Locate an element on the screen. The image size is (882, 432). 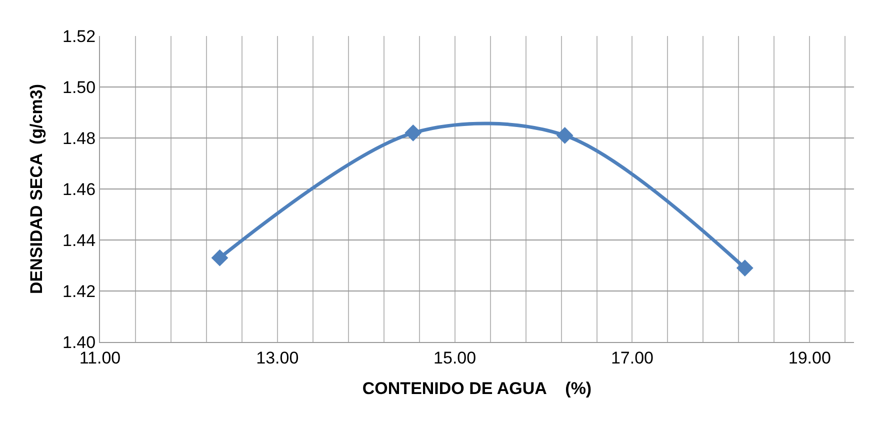
x-tick-label: 13.00 is located at coordinates (277, 358).